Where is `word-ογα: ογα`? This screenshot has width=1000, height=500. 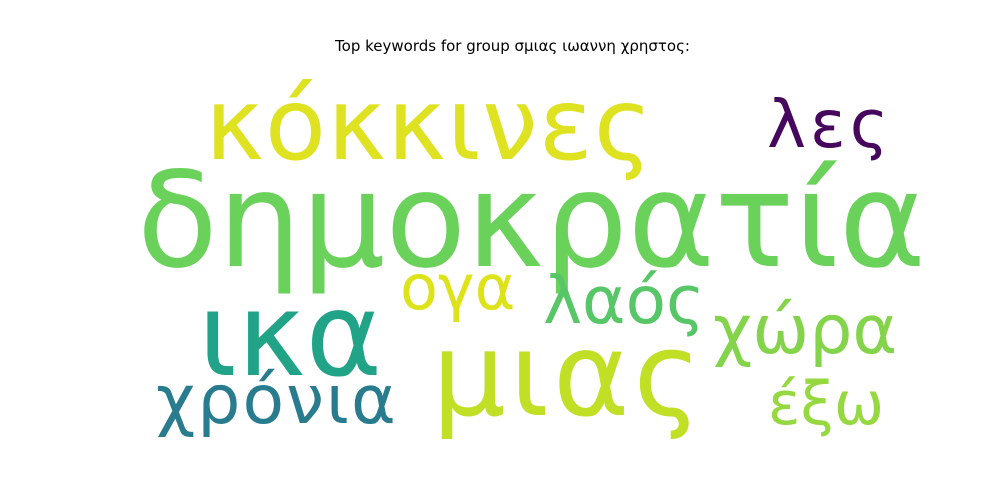 word-ογα: ογα is located at coordinates (458, 287).